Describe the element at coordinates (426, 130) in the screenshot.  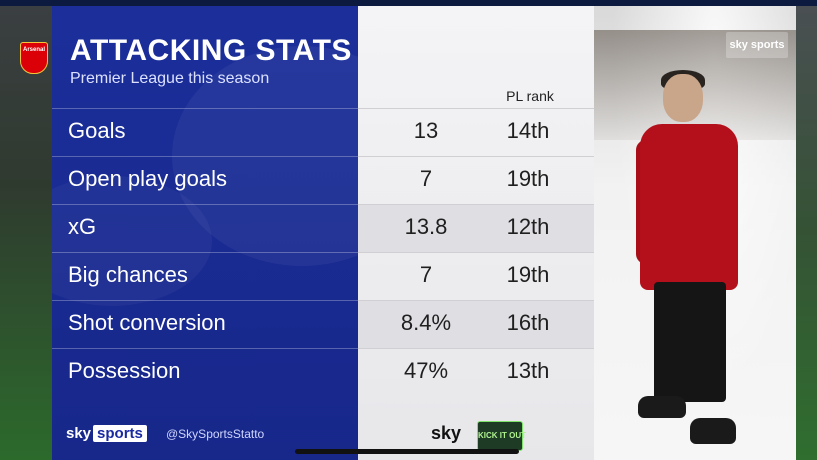
I see `stat-value: 13` at that location.